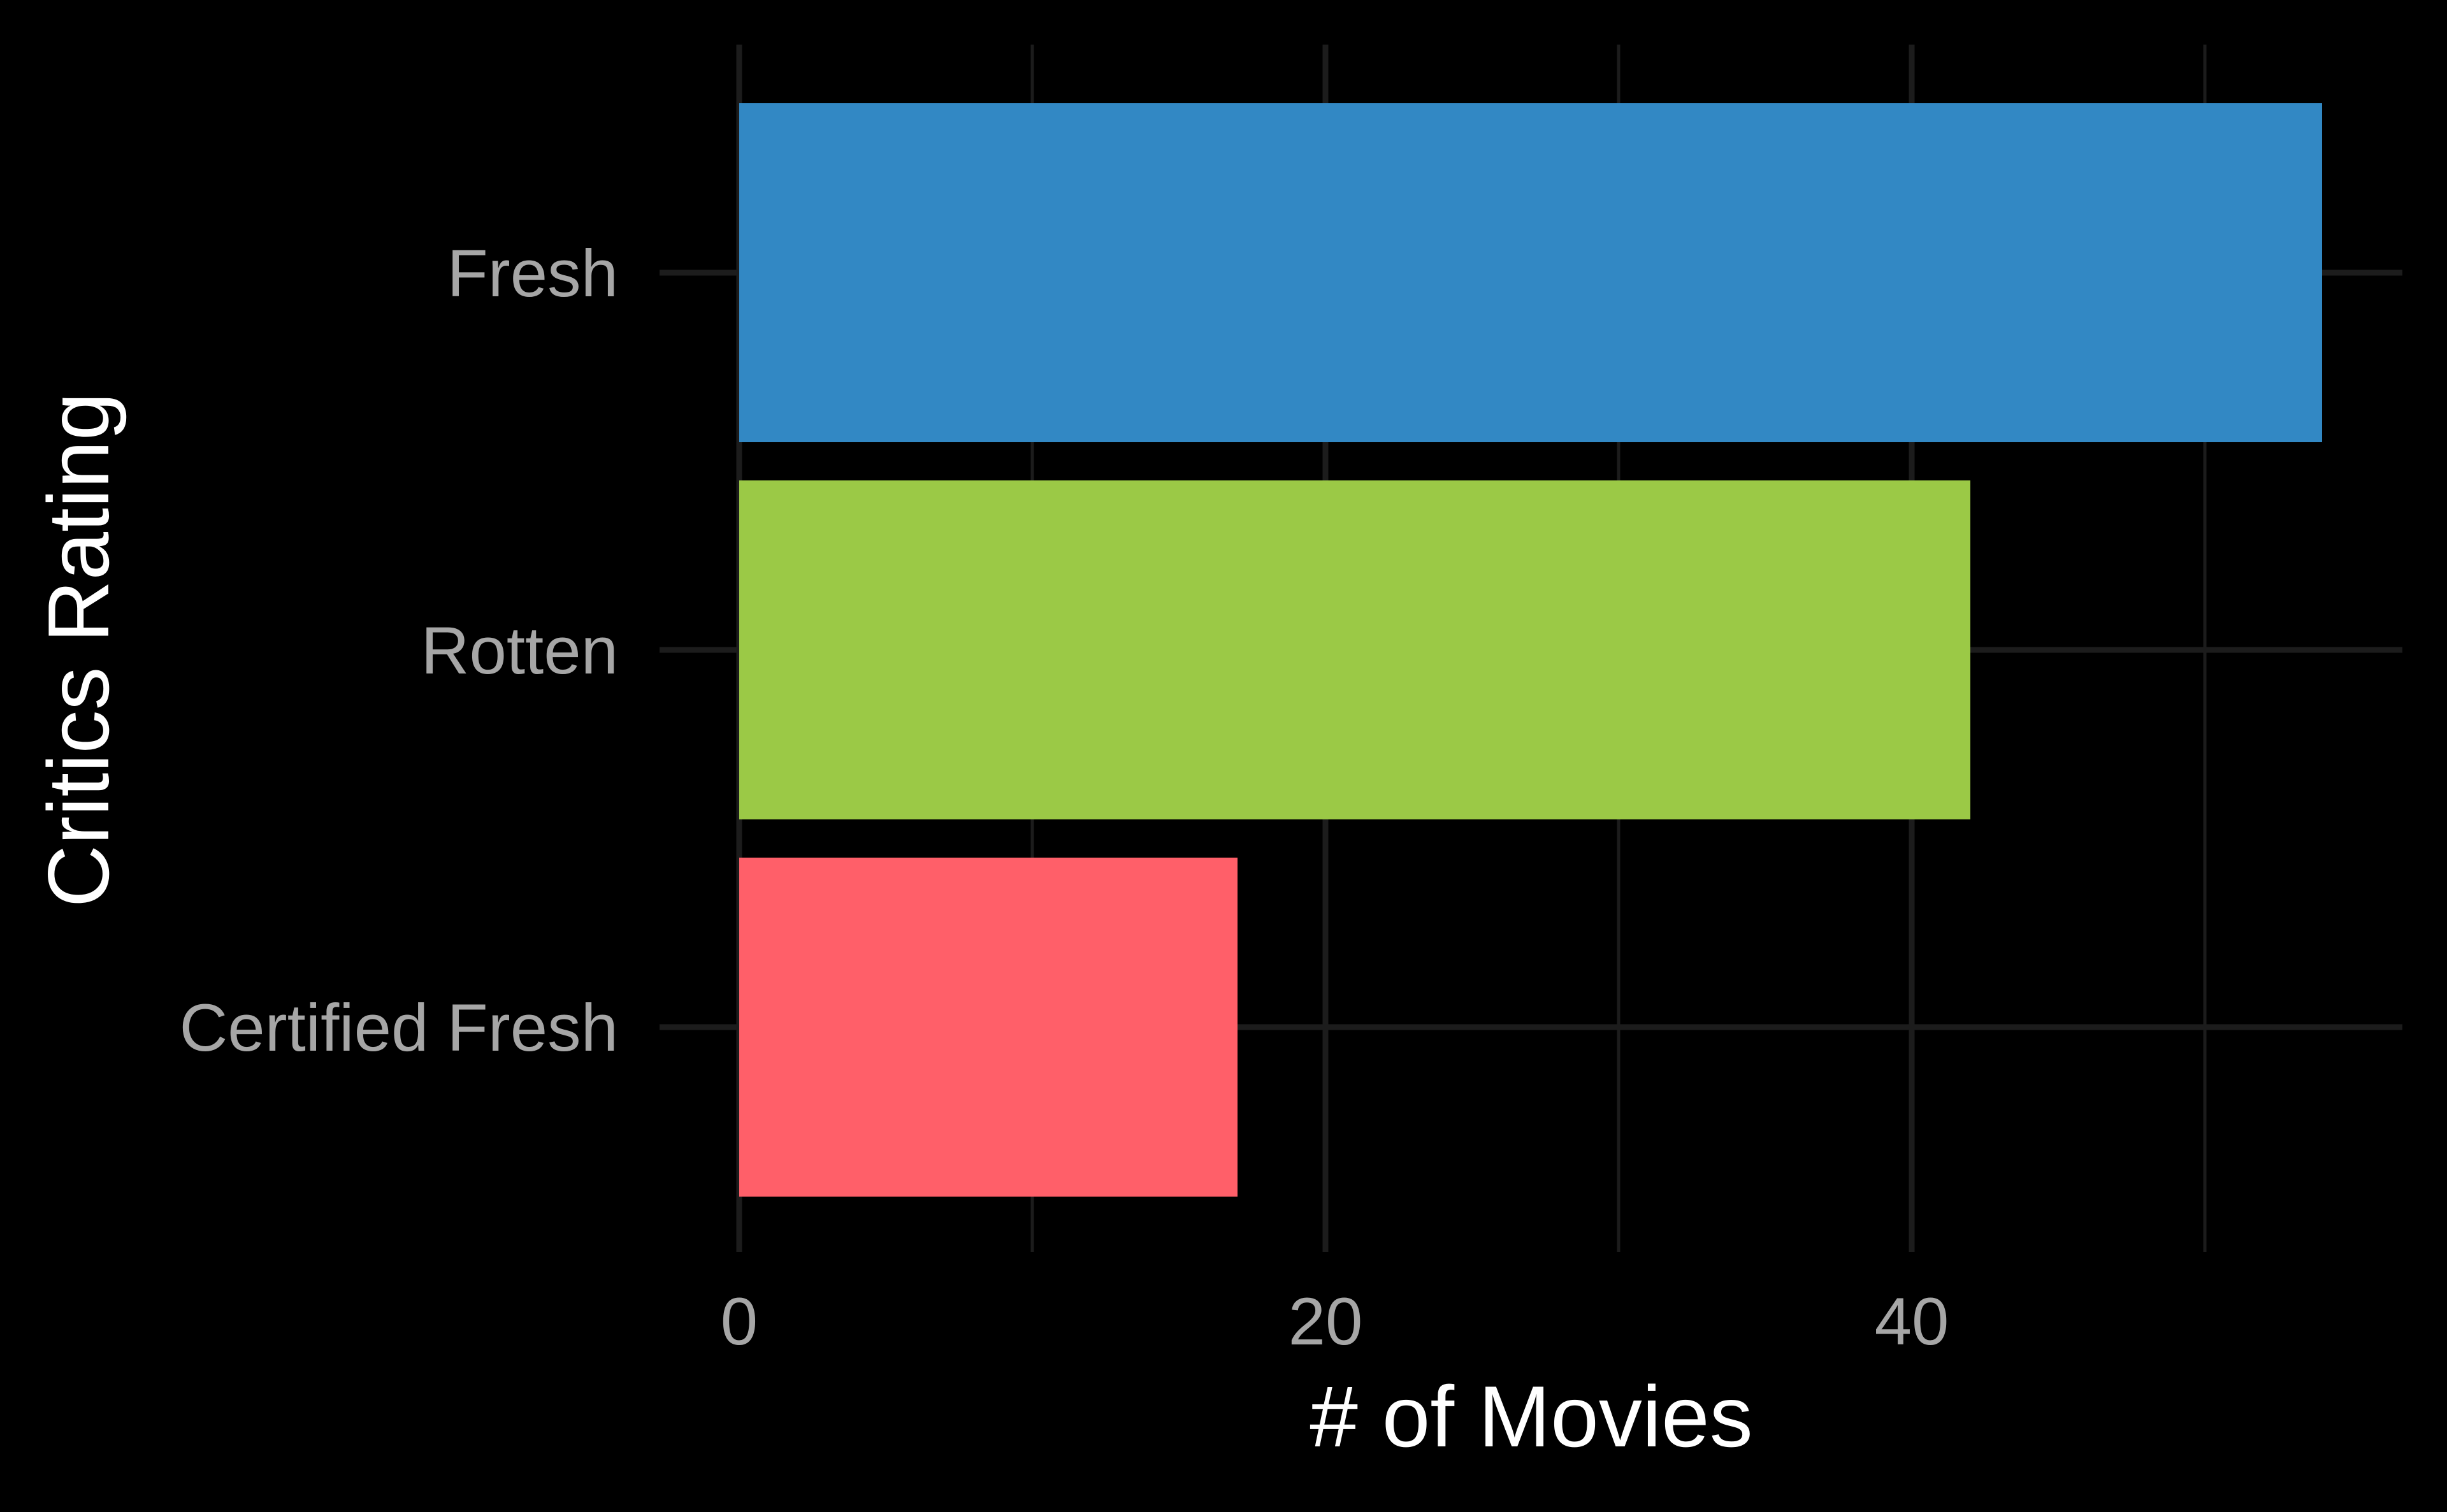 The width and height of the screenshot is (2447, 1512). What do you see at coordinates (1531, 1416) in the screenshot?
I see `x-axis-title: # of Movies` at bounding box center [1531, 1416].